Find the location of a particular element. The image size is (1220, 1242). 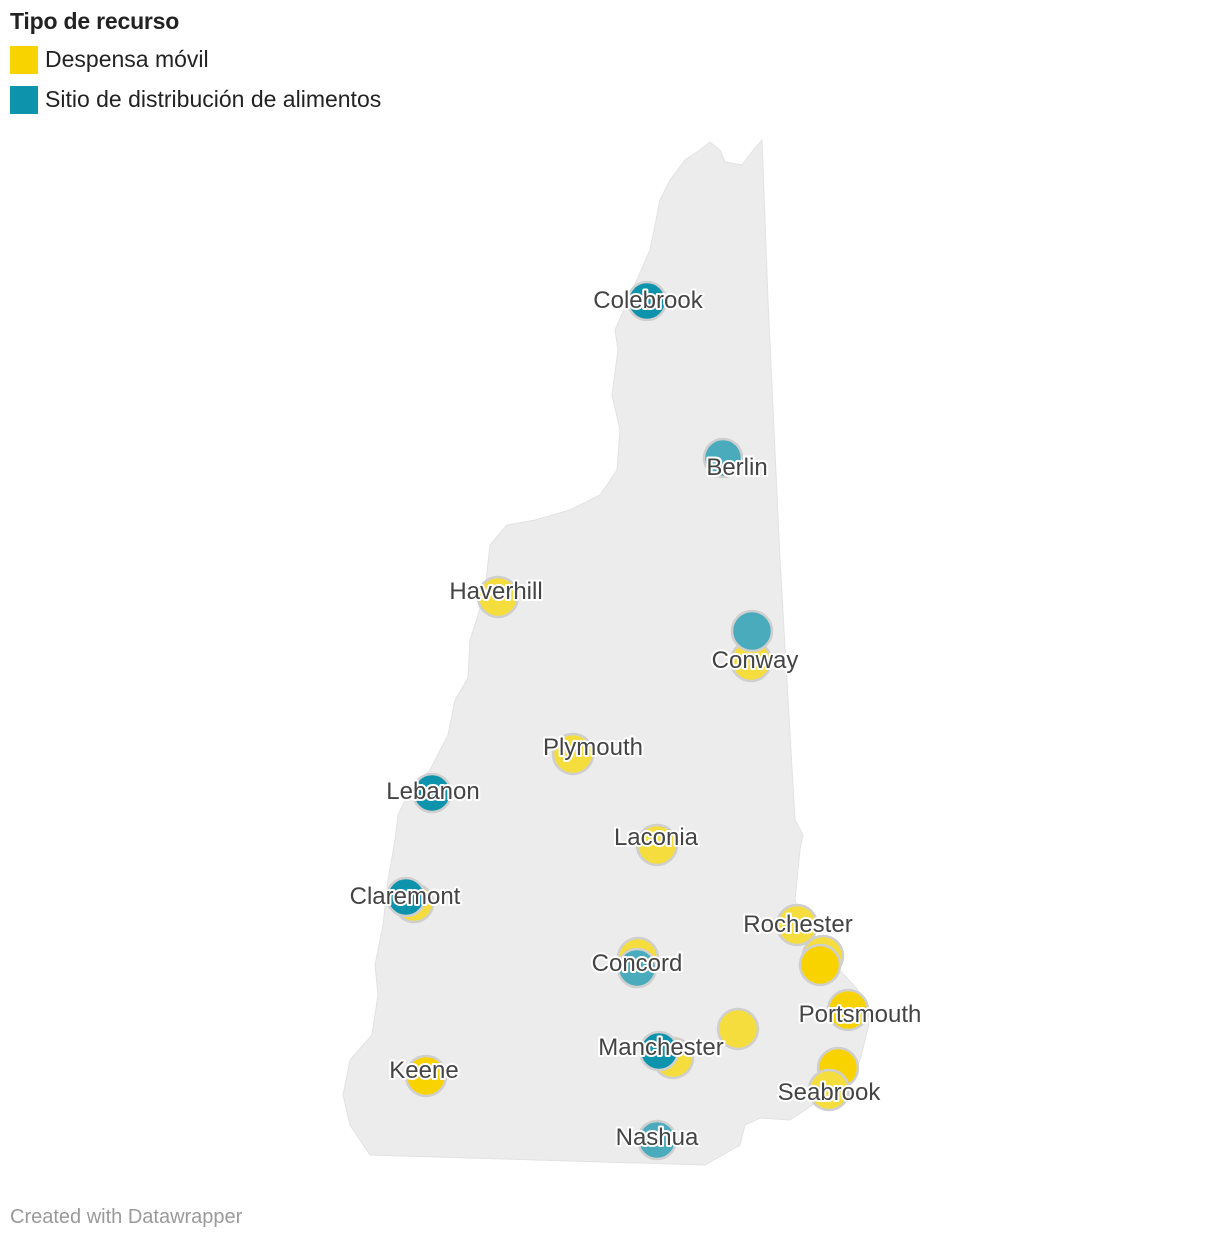

marker-colebrook is located at coordinates (647, 301).